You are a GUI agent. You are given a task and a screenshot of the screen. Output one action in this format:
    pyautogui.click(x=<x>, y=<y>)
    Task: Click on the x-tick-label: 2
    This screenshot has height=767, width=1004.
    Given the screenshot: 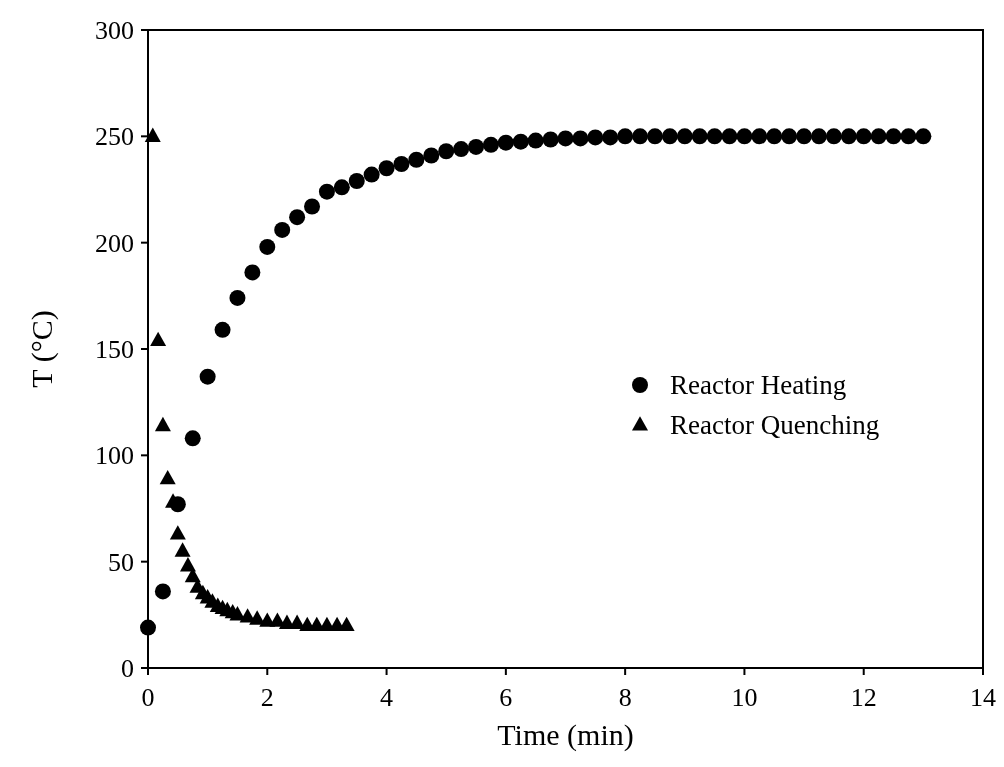 What is the action you would take?
    pyautogui.click(x=267, y=697)
    